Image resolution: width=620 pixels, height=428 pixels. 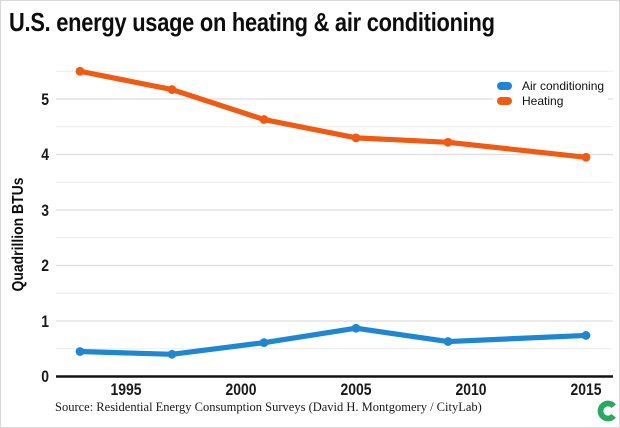 What do you see at coordinates (241, 389) in the screenshot?
I see `x-tick-label-2000: 2000` at bounding box center [241, 389].